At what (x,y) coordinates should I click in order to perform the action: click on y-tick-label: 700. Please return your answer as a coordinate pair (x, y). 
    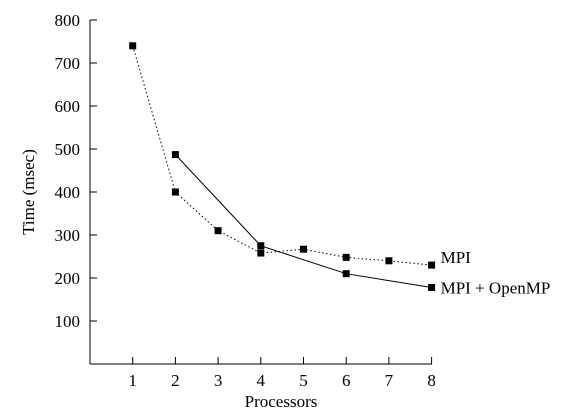
    Looking at the image, I should click on (68, 63).